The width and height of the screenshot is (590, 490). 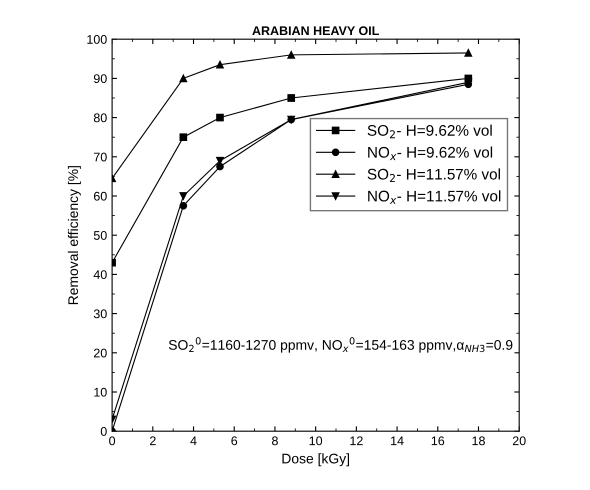 I want to click on y-tick-label: 50, so click(x=100, y=235).